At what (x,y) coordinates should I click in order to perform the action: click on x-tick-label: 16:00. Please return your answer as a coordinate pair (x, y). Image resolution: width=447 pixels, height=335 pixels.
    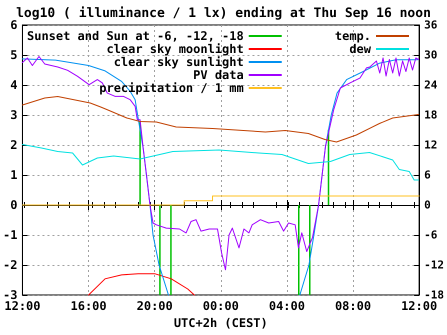
    Looking at the image, I should click on (88, 306).